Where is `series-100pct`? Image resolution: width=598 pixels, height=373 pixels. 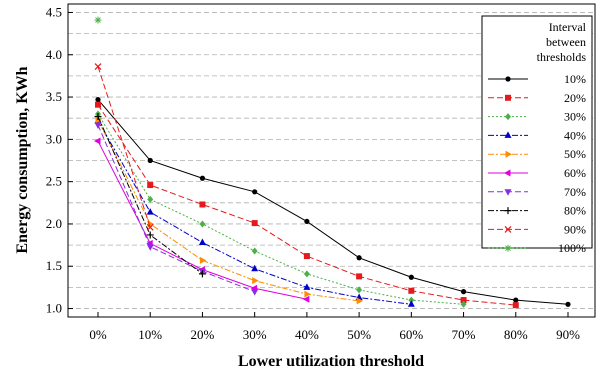 series-100pct is located at coordinates (98, 20).